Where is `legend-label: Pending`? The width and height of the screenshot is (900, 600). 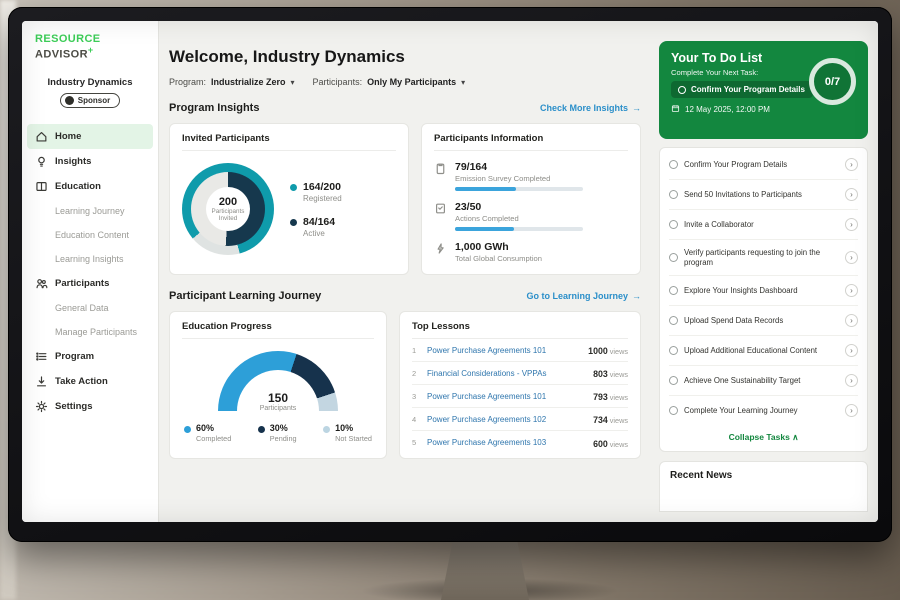
legend-label: Pending is located at coordinates (283, 438).